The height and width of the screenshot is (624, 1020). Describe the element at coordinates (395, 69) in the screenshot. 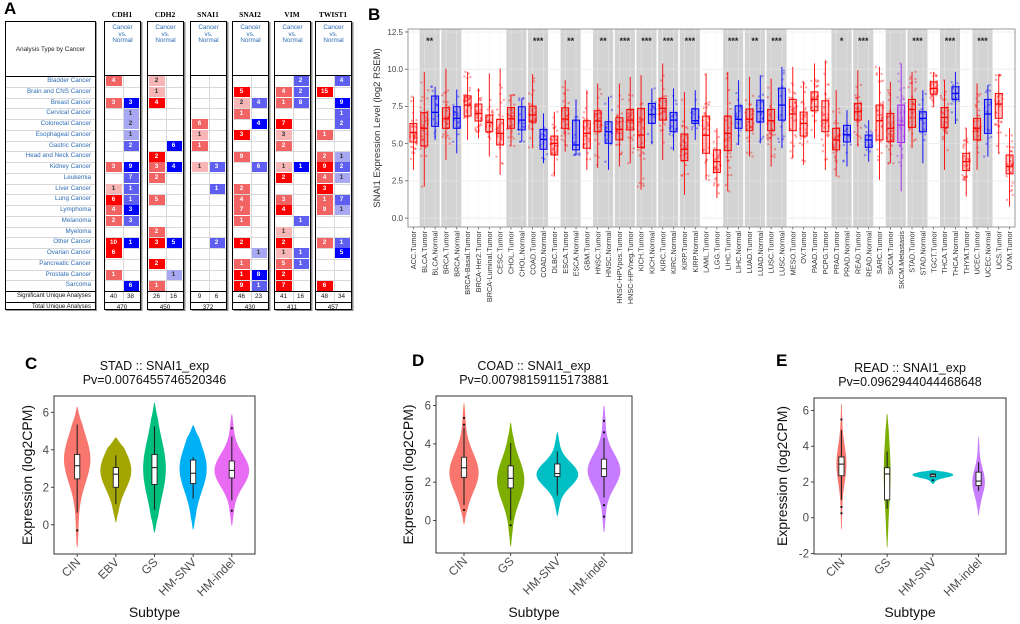

I see `y-tick-label: 10.0` at that location.